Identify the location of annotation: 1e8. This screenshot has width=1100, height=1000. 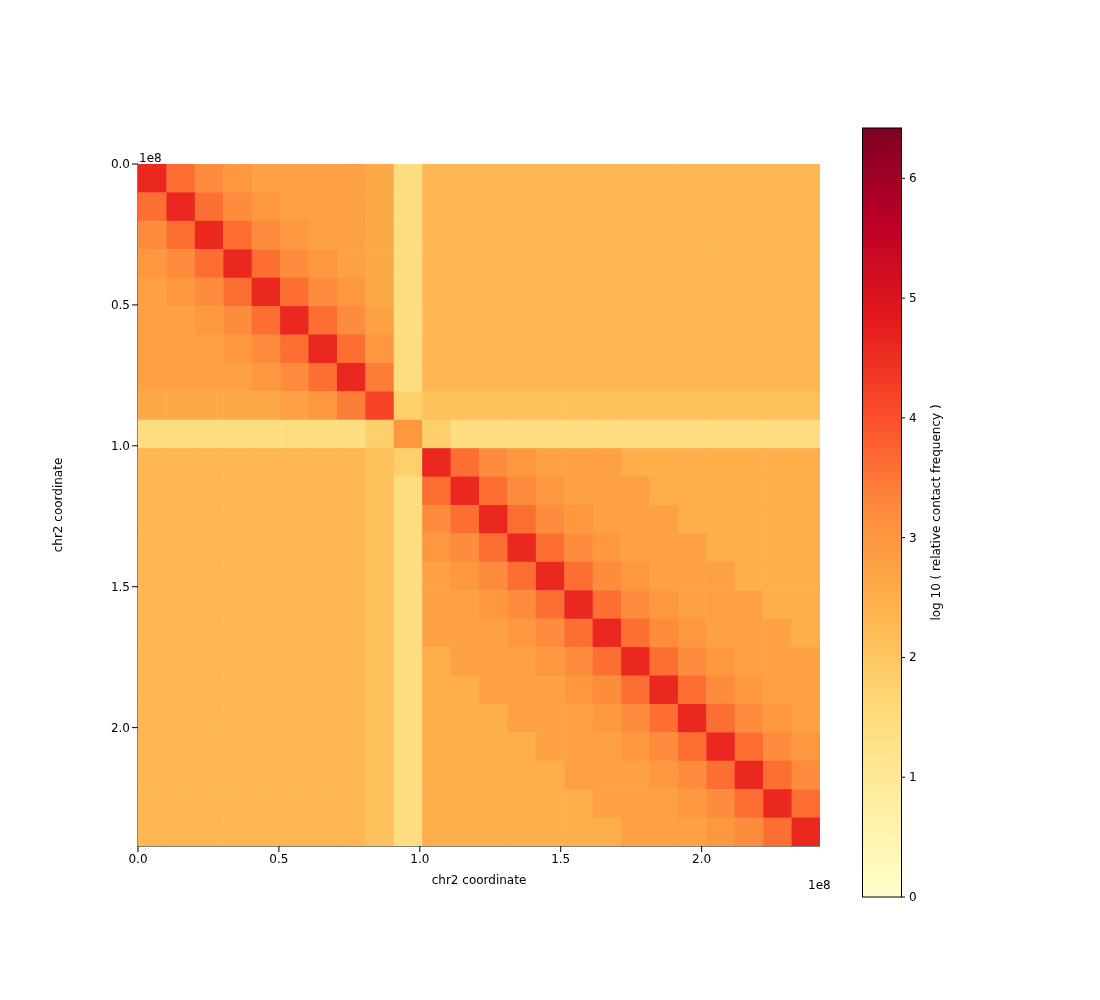
(150, 158).